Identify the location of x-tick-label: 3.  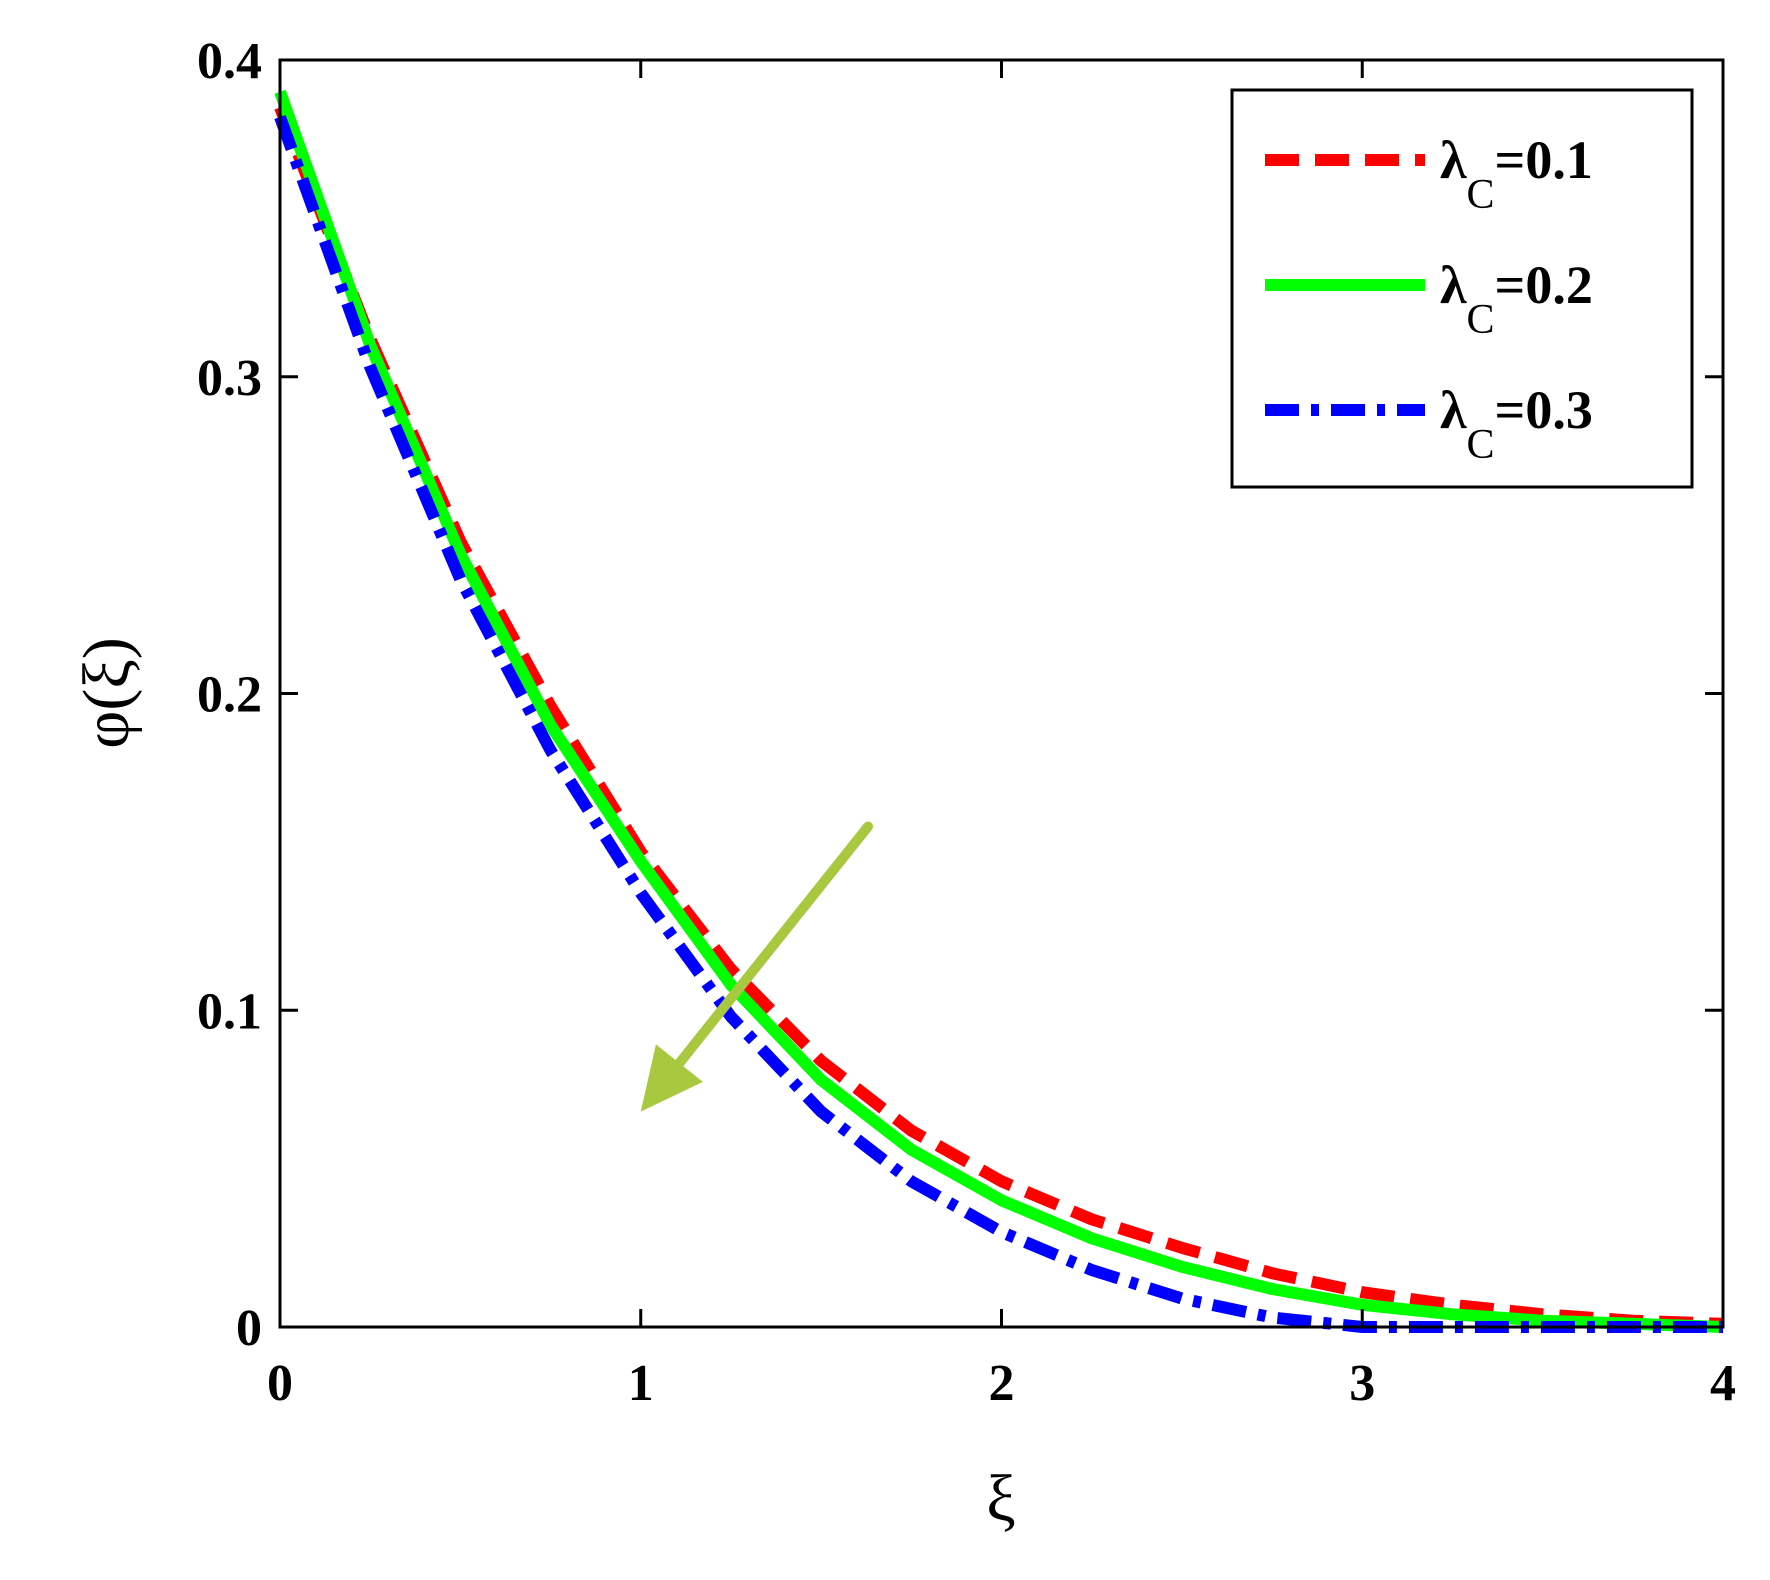
(1362, 1383).